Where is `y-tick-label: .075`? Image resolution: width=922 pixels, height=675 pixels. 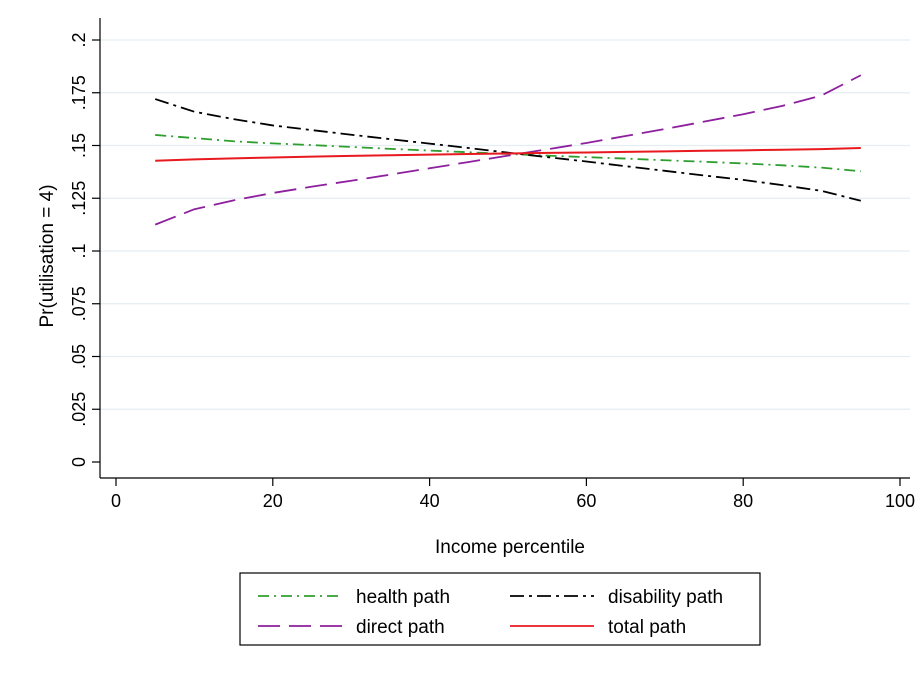 y-tick-label: .075 is located at coordinates (79, 303).